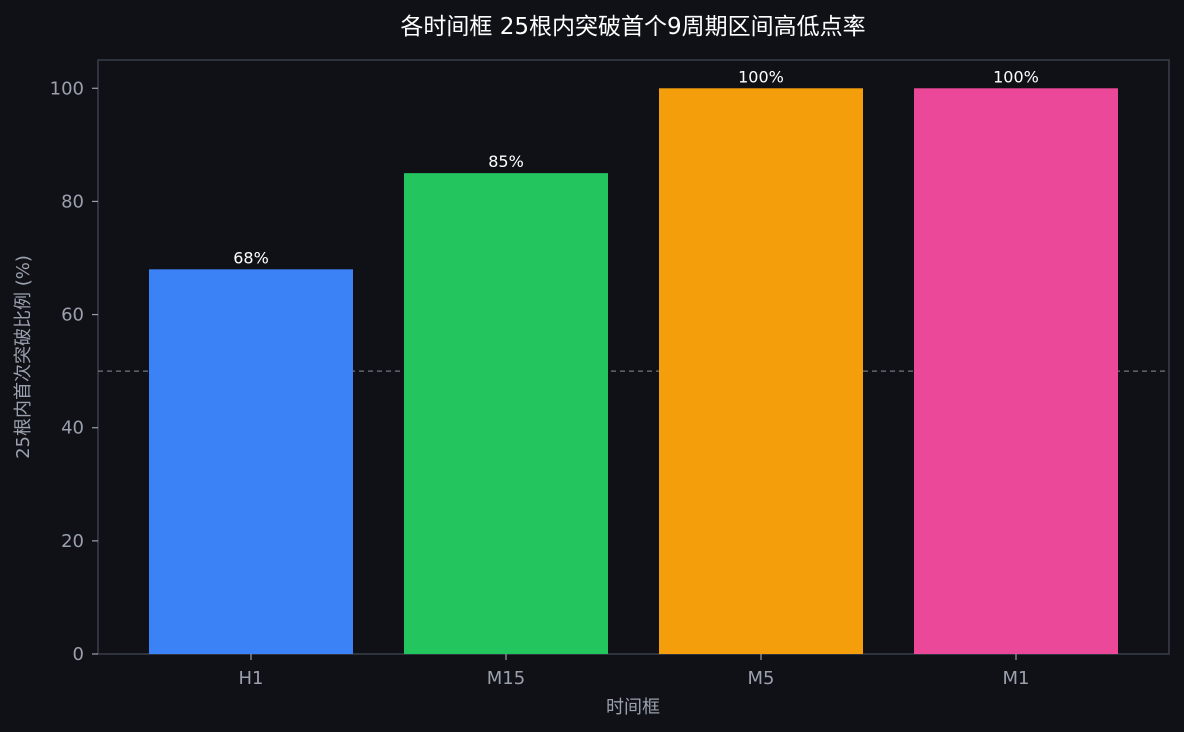 The image size is (1184, 732). I want to click on data-label: 85%, so click(506, 161).